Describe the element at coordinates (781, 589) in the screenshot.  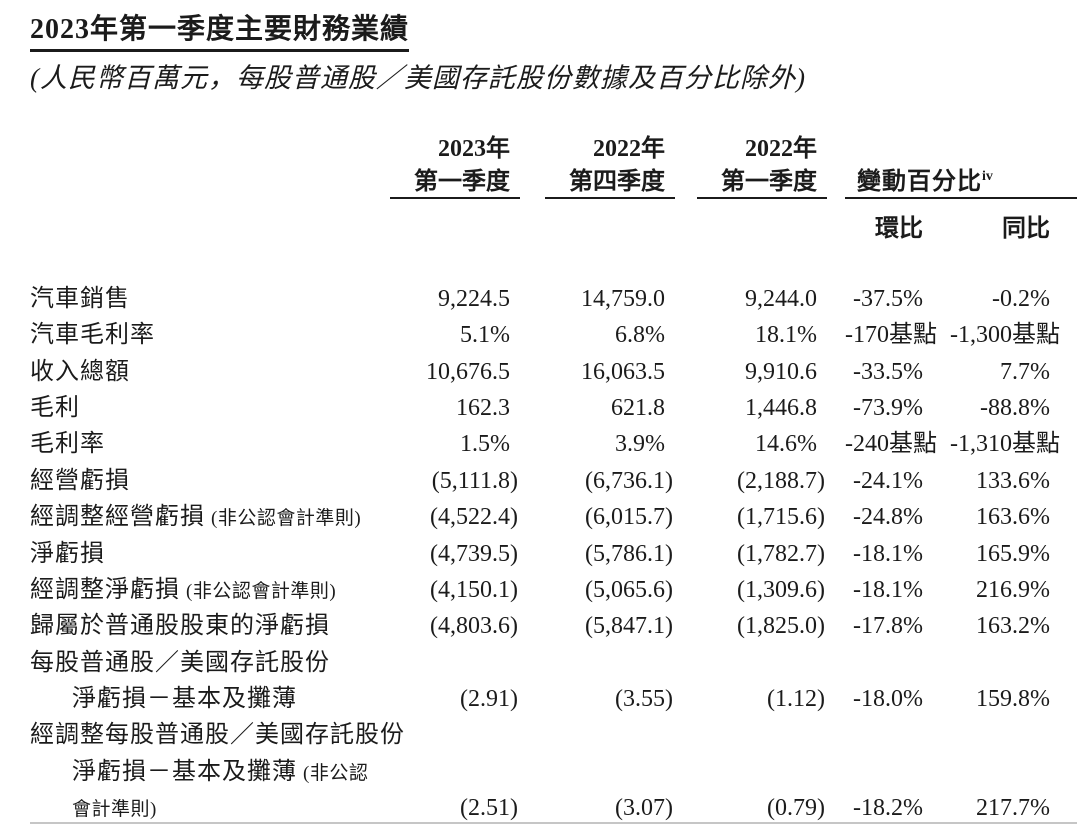
I see `cell-q1-2022: (1,309.6)` at that location.